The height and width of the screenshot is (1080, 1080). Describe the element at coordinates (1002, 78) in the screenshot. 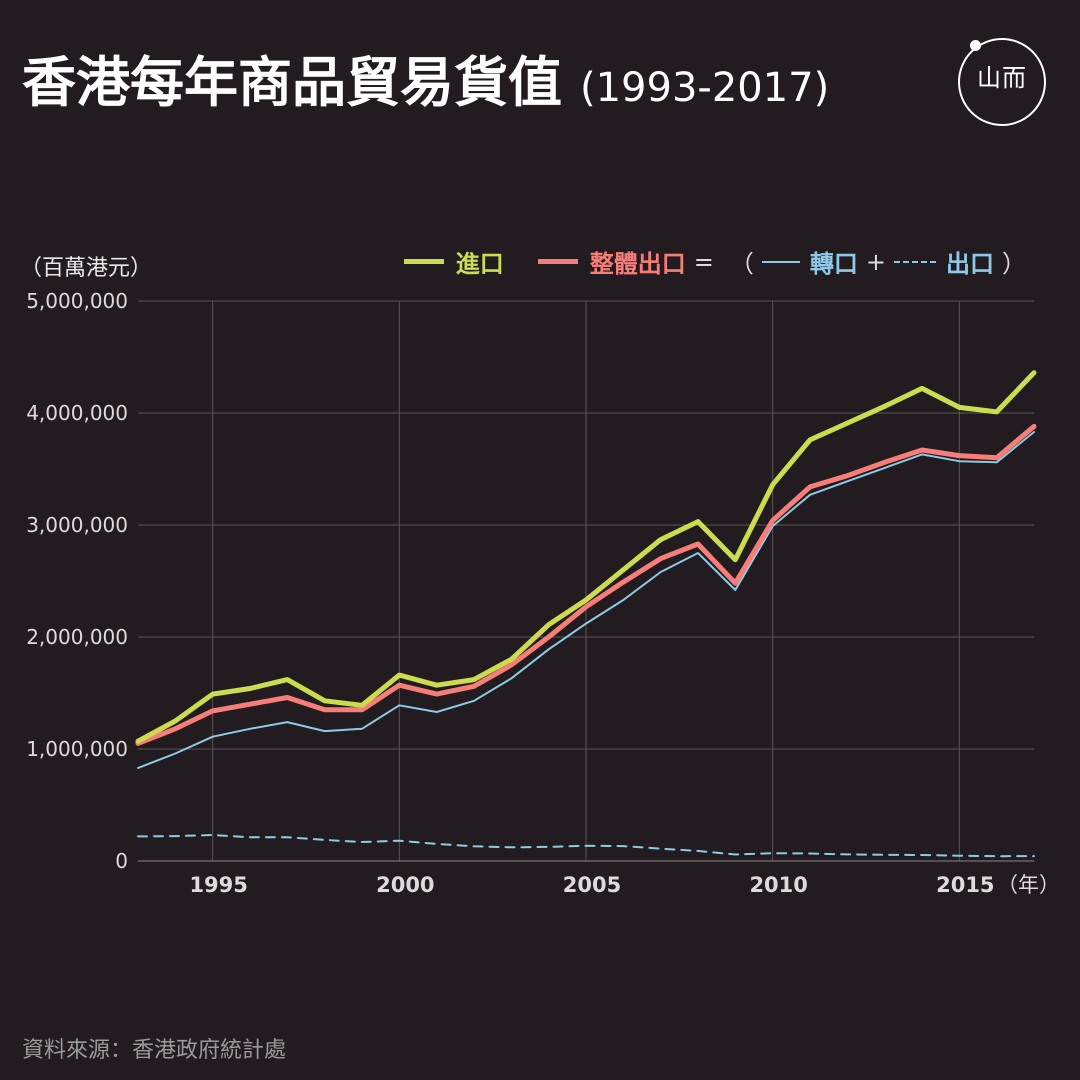

I see `logo-text: 山而` at that location.